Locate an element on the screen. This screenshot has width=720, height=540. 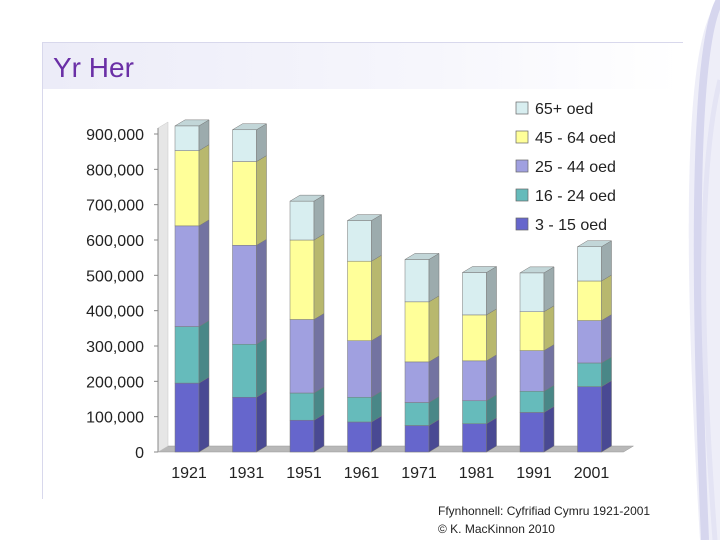
x-tick-label: 1951 is located at coordinates (304, 473).